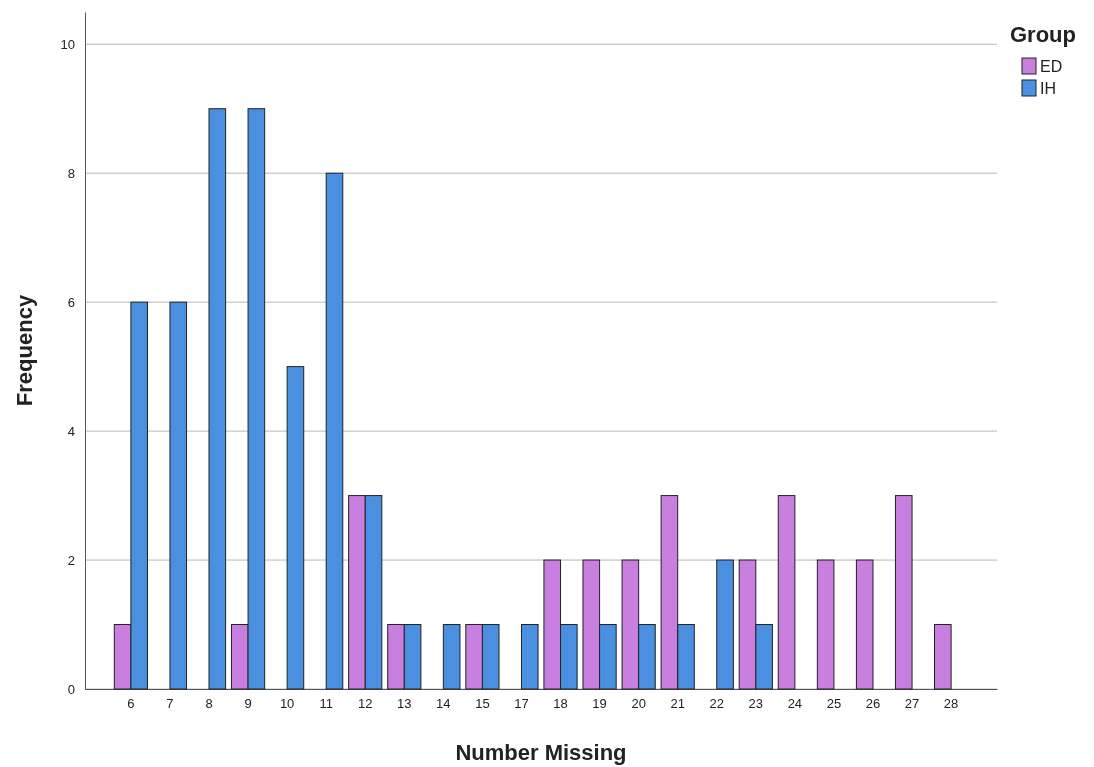 The height and width of the screenshot is (767, 1094). Describe the element at coordinates (716, 704) in the screenshot. I see `x-tick-label: 22` at that location.